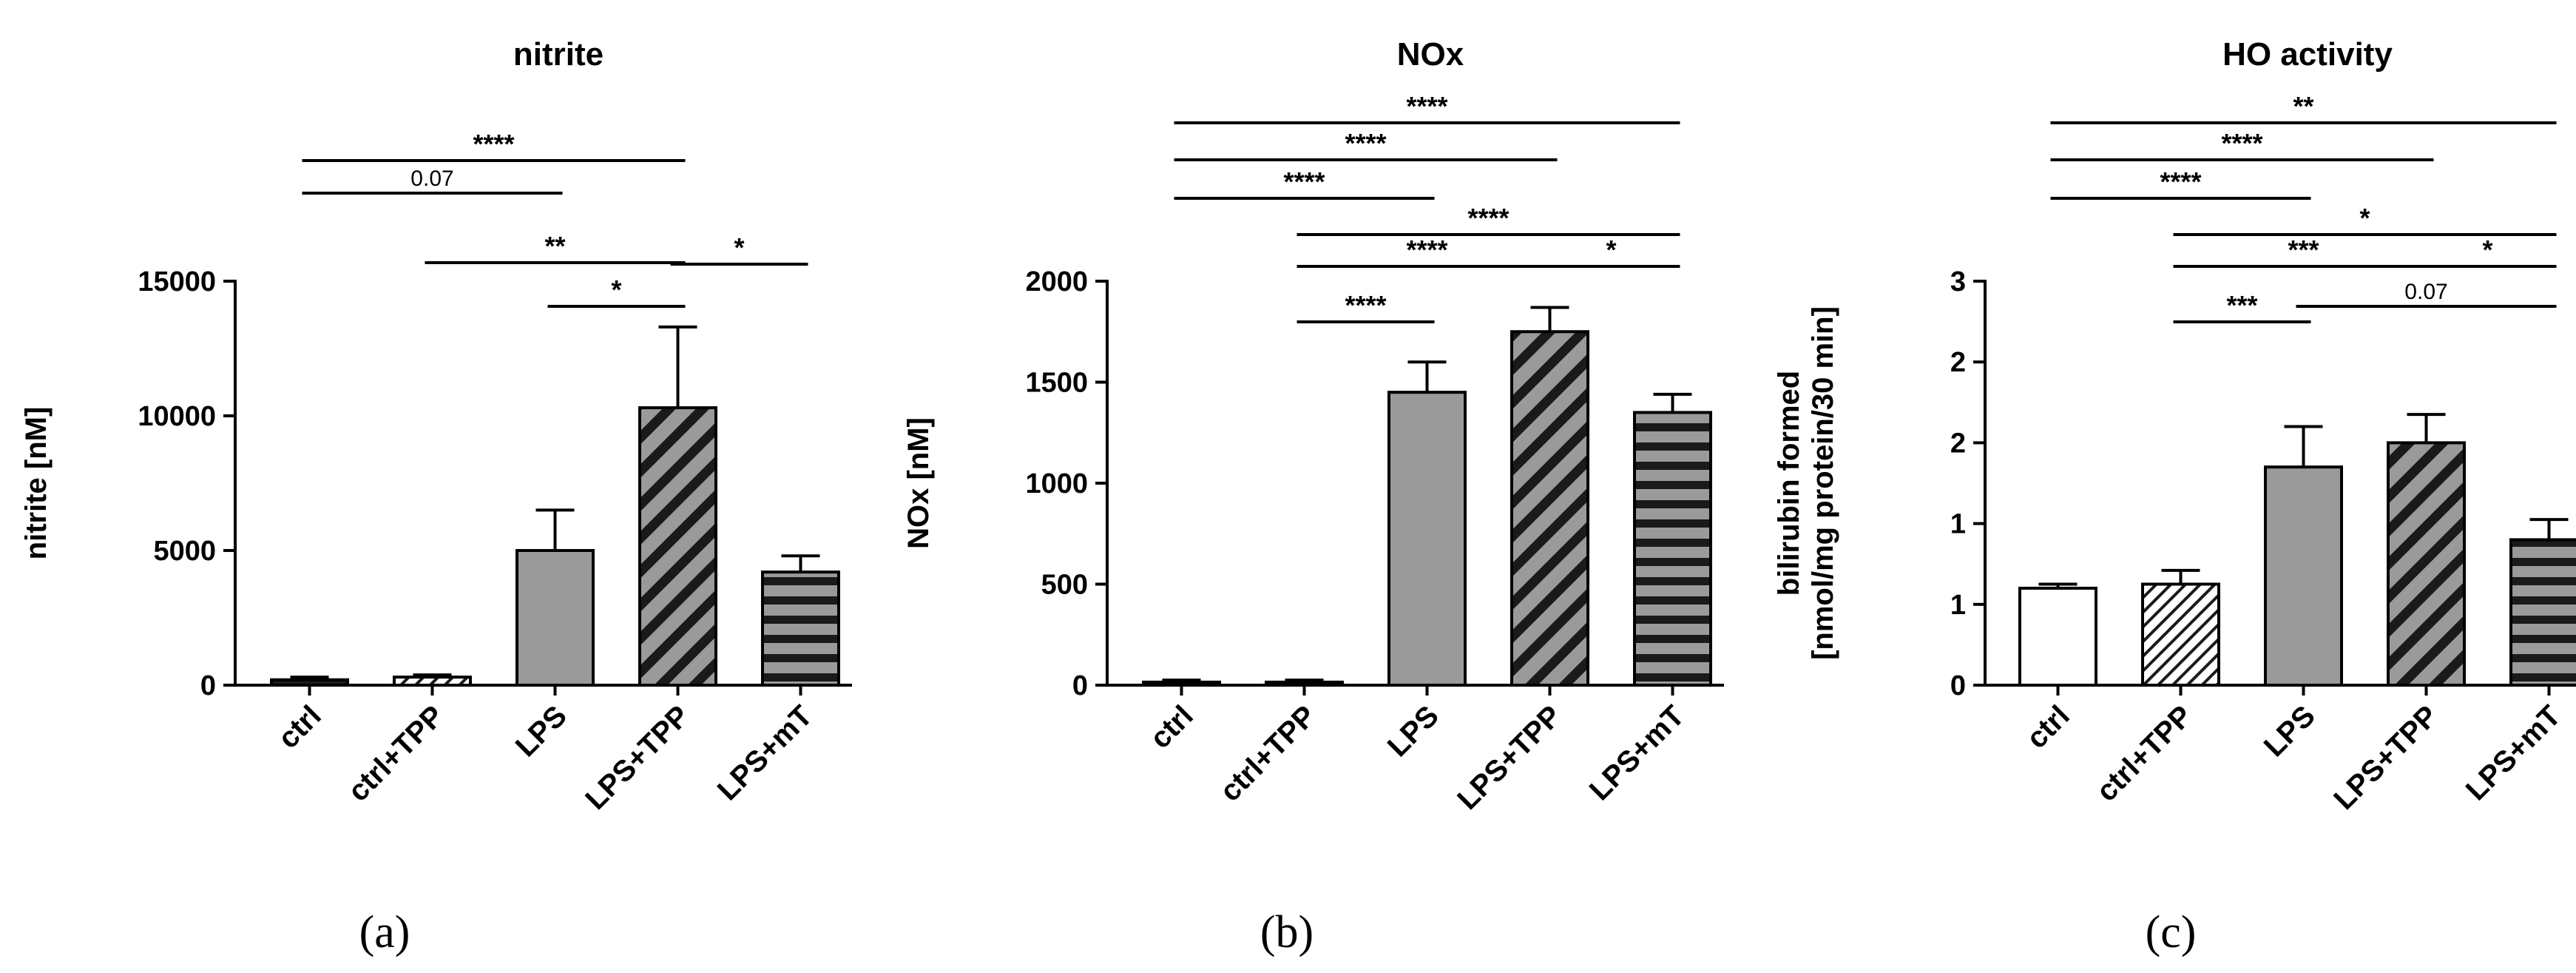  What do you see at coordinates (1958, 281) in the screenshot?
I see `y-tick-label: 3` at bounding box center [1958, 281].